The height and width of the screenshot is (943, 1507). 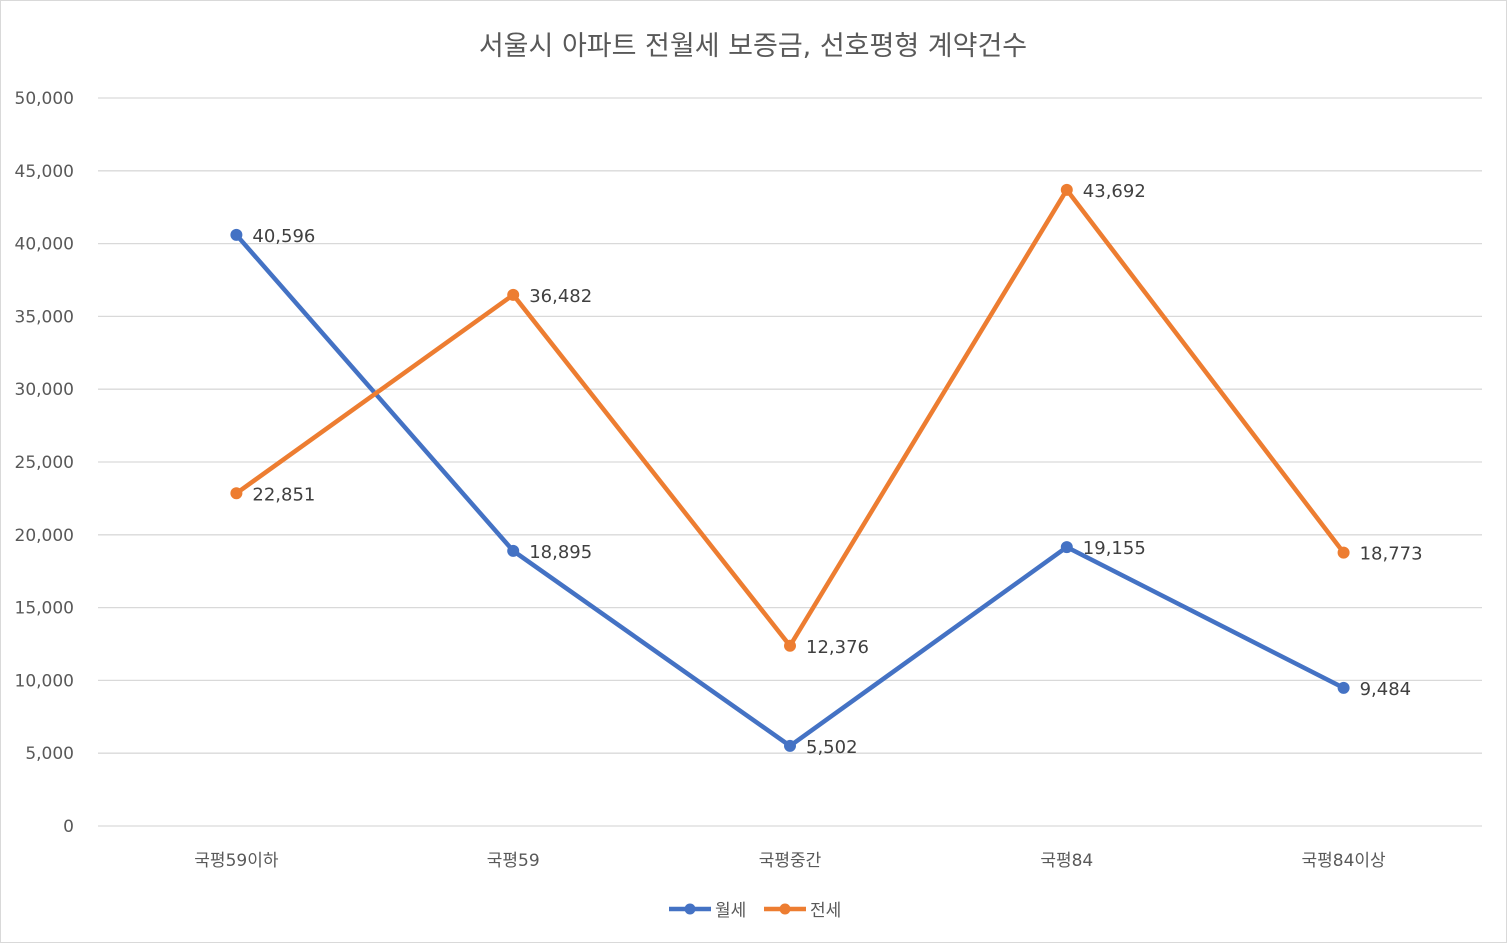 What do you see at coordinates (825, 911) in the screenshot?
I see `legend-label: 전세` at bounding box center [825, 911].